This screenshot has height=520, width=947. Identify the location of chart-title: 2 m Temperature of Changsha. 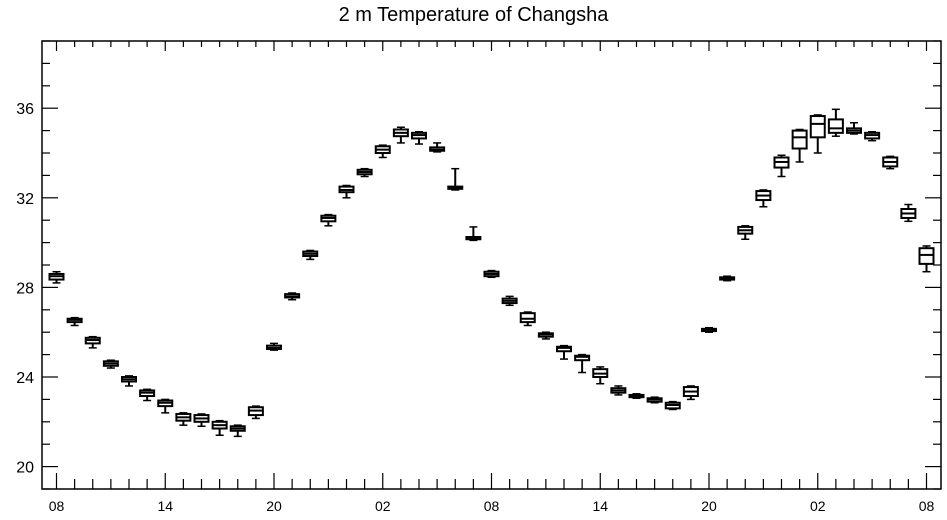
(473, 15).